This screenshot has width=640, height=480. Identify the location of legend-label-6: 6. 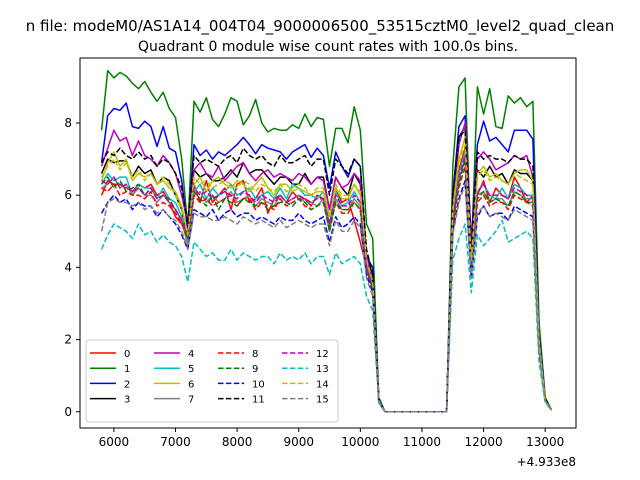
(191, 384).